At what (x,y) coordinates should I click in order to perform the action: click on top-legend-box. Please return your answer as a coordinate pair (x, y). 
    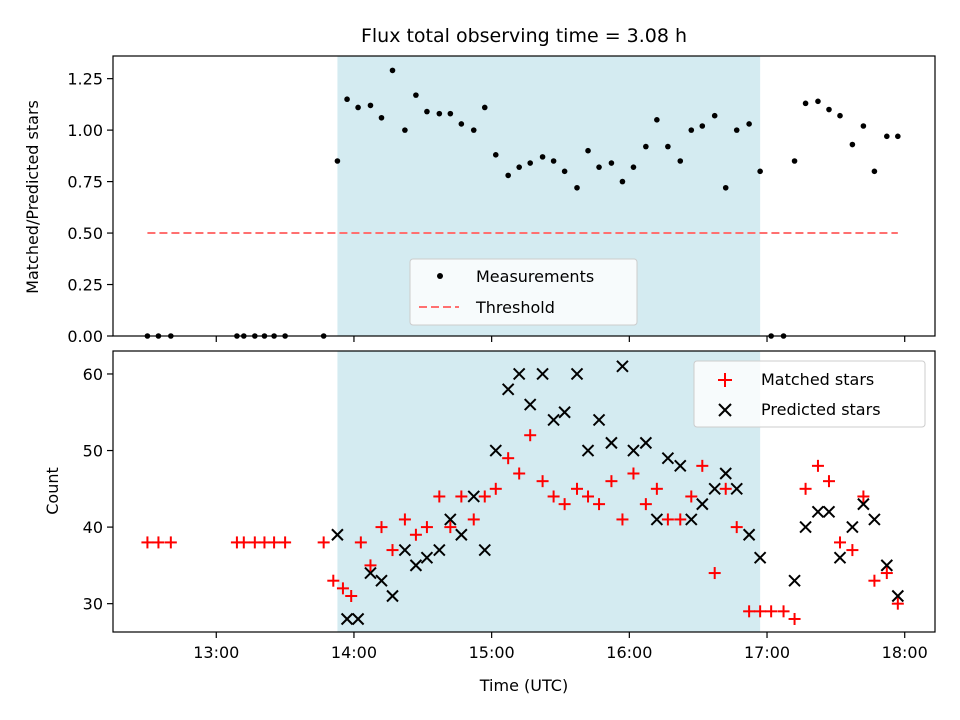
    Looking at the image, I should click on (523, 292).